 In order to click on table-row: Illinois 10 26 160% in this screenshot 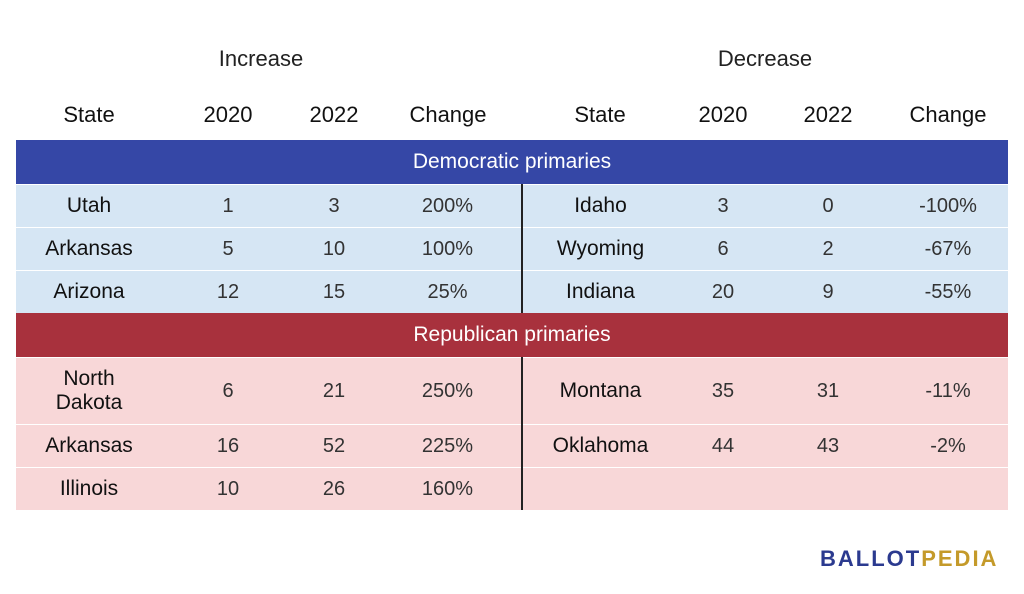, I will do `click(512, 488)`.